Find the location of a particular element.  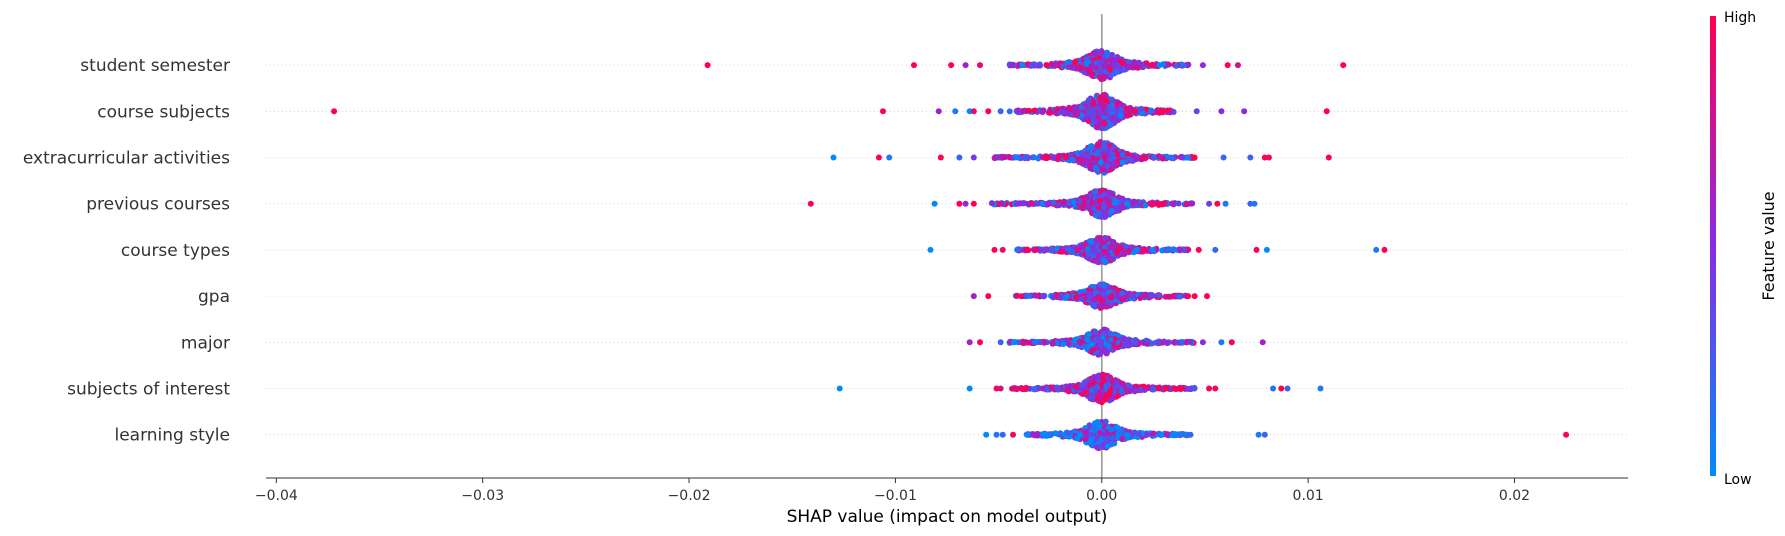

feature-label: student semester is located at coordinates (155, 66).